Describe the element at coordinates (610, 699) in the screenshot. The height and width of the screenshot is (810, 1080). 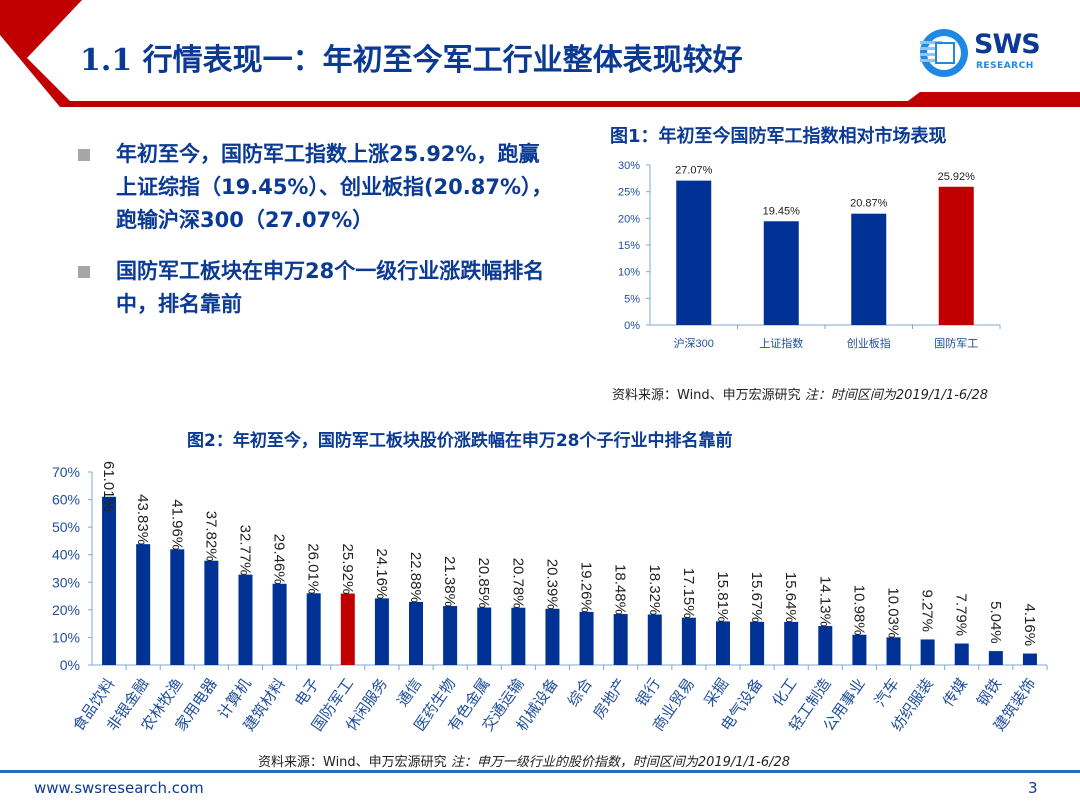
I see `x-tick-label: 房地产` at that location.